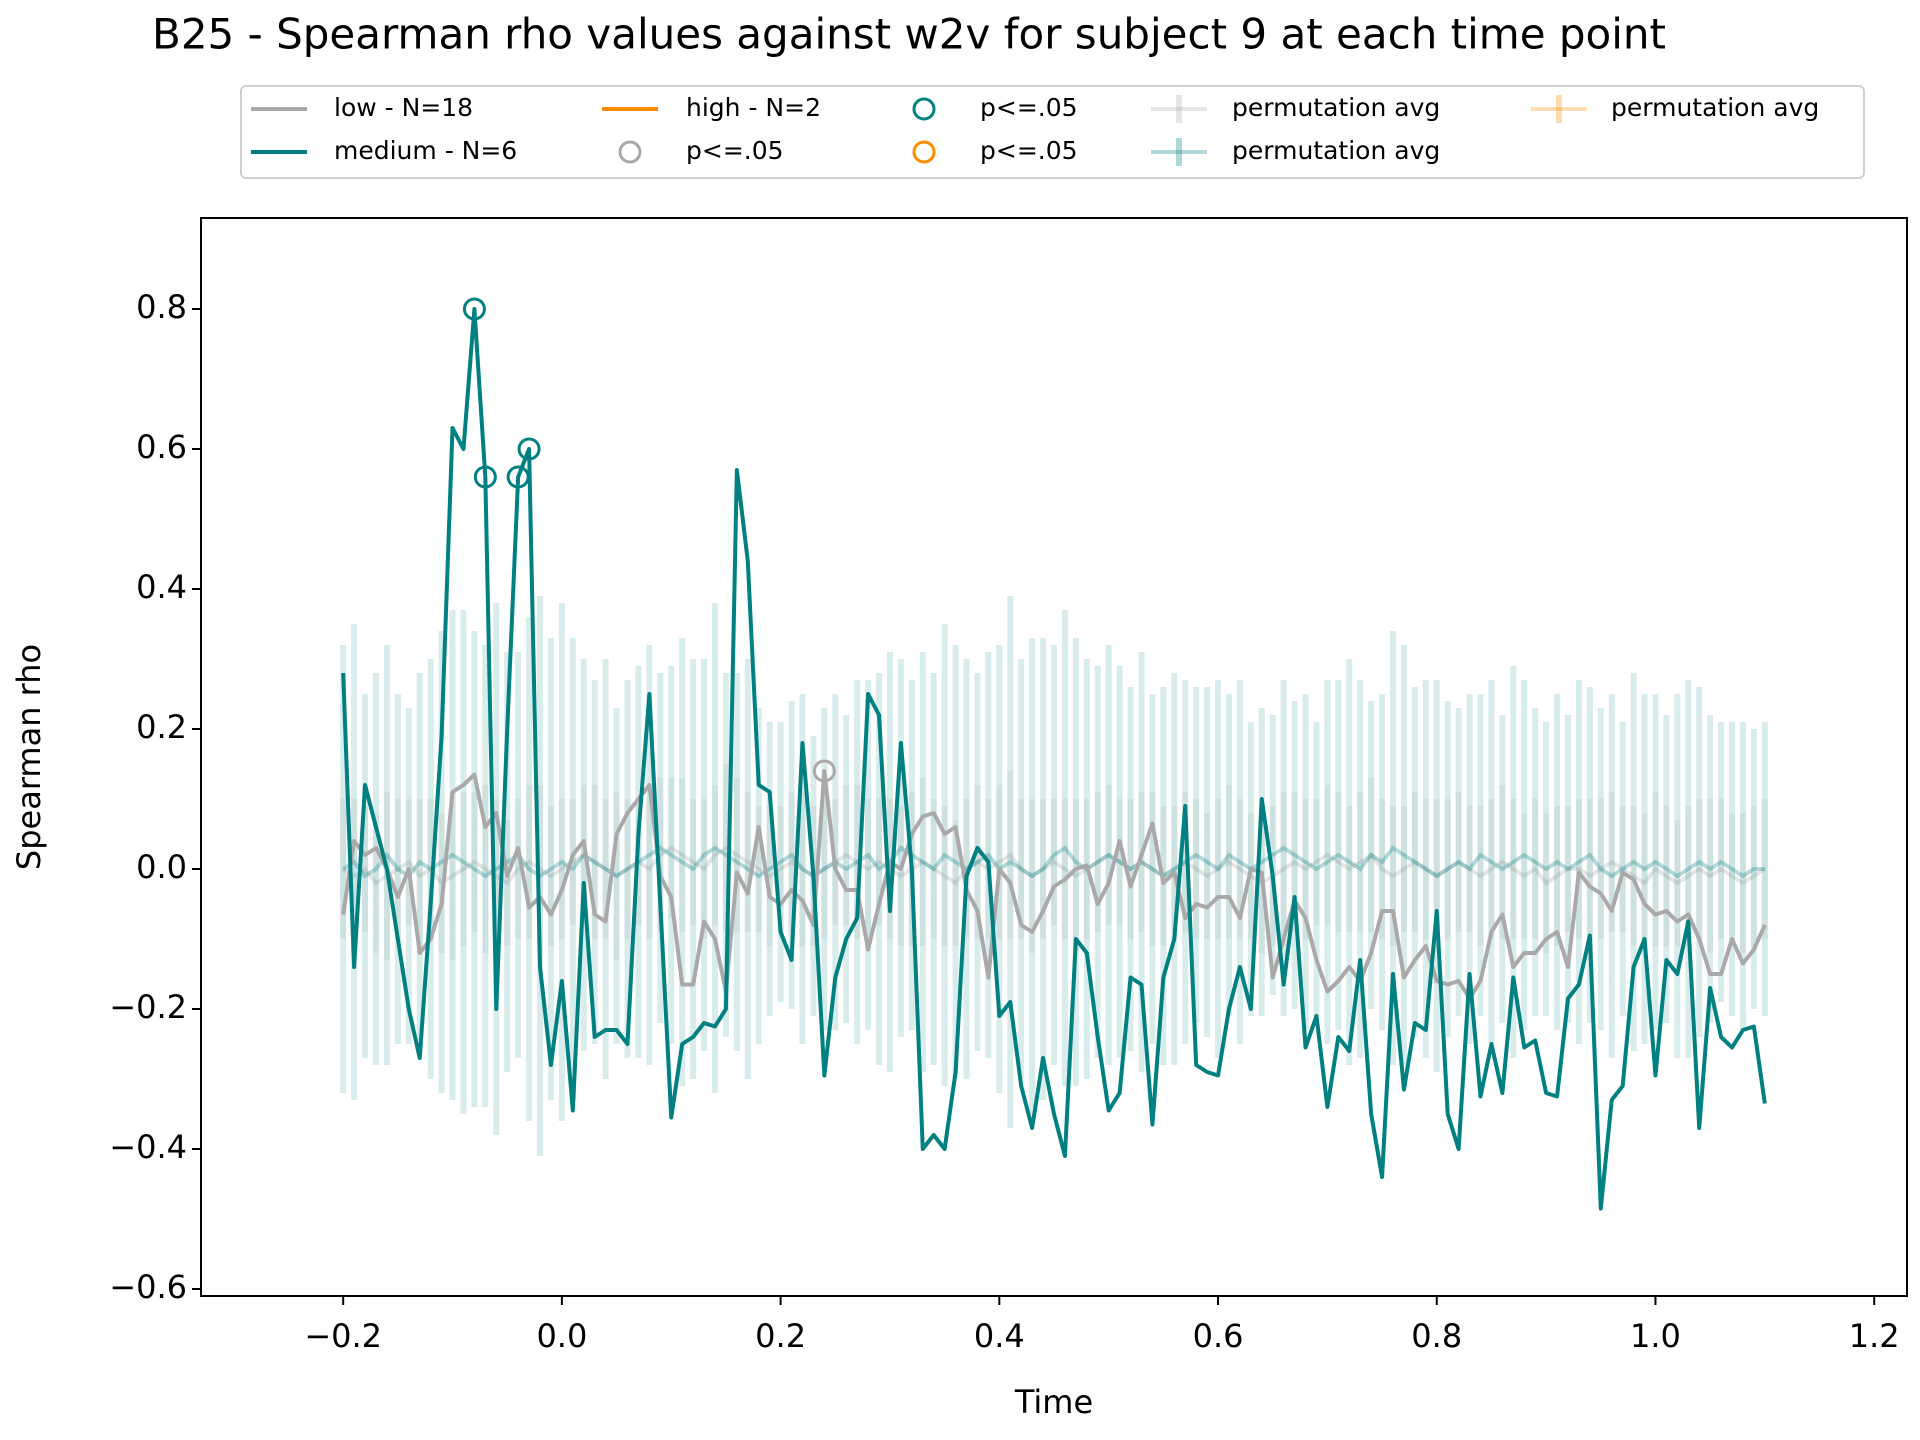 This screenshot has width=1920, height=1440. Describe the element at coordinates (753, 107) in the screenshot. I see `legend-label: high - N=2` at that location.